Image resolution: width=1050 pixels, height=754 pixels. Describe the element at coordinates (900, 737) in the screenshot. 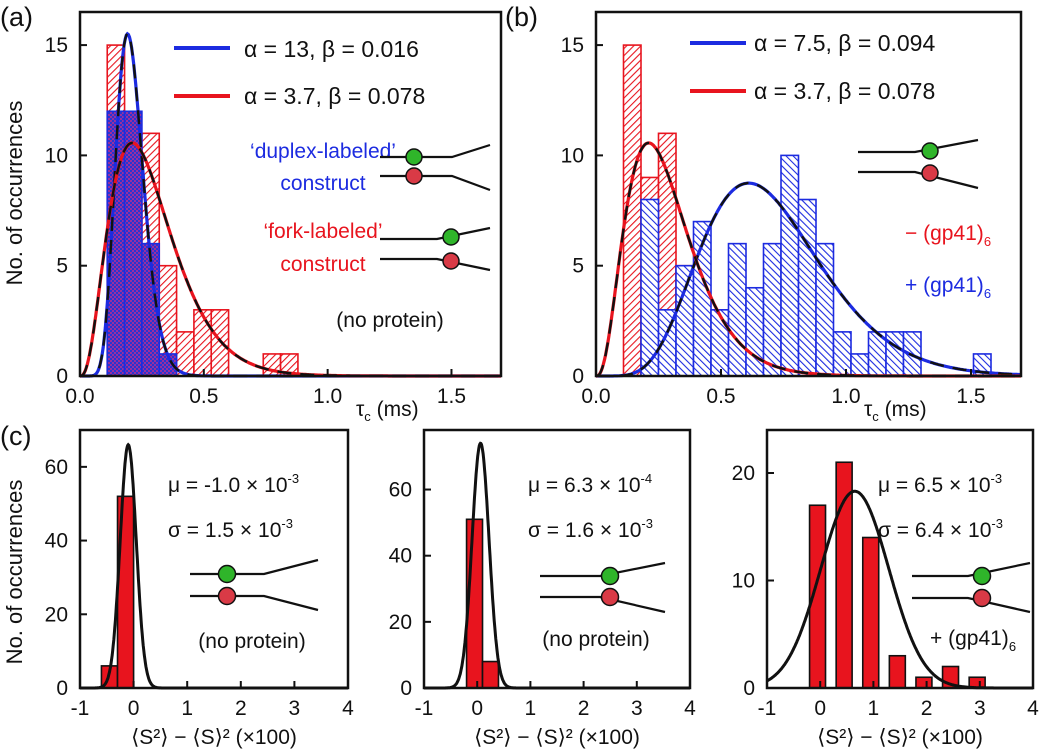

I see `x-axis-label-c3: ⟨S²⟩ − ⟨S⟩² (×100)` at that location.